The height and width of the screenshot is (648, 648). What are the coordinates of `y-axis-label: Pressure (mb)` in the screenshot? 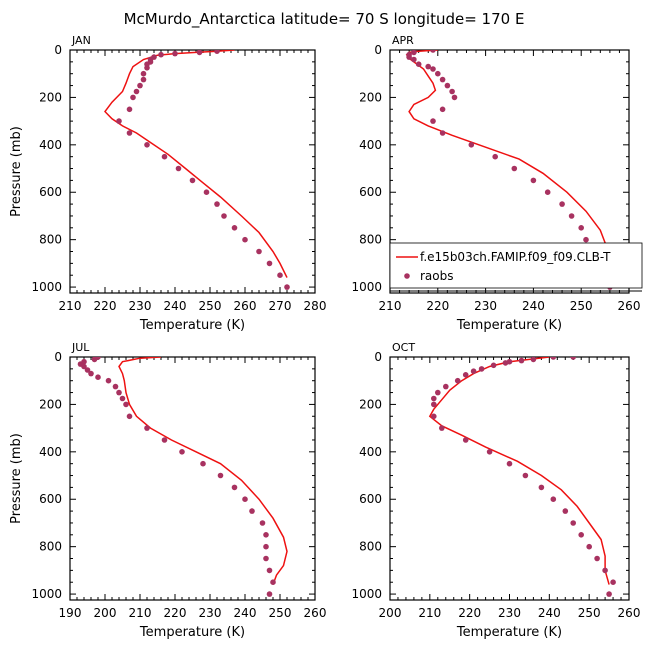 It's located at (16, 478).